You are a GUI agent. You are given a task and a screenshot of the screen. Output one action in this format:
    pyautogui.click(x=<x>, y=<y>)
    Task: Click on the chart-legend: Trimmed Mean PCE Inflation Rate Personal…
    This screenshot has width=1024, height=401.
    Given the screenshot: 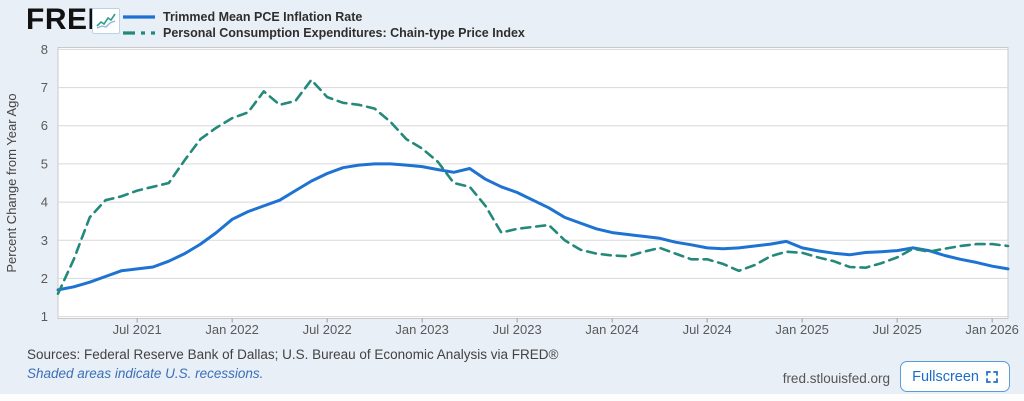 What is the action you would take?
    pyautogui.click(x=323, y=25)
    